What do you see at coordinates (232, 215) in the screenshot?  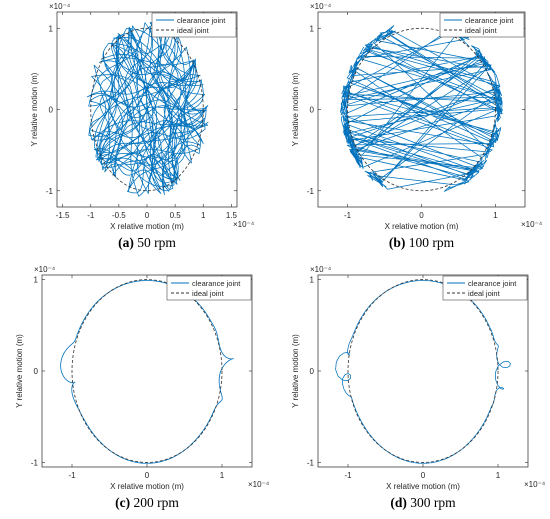 I see `x-tick-label: 1.5` at bounding box center [232, 215].